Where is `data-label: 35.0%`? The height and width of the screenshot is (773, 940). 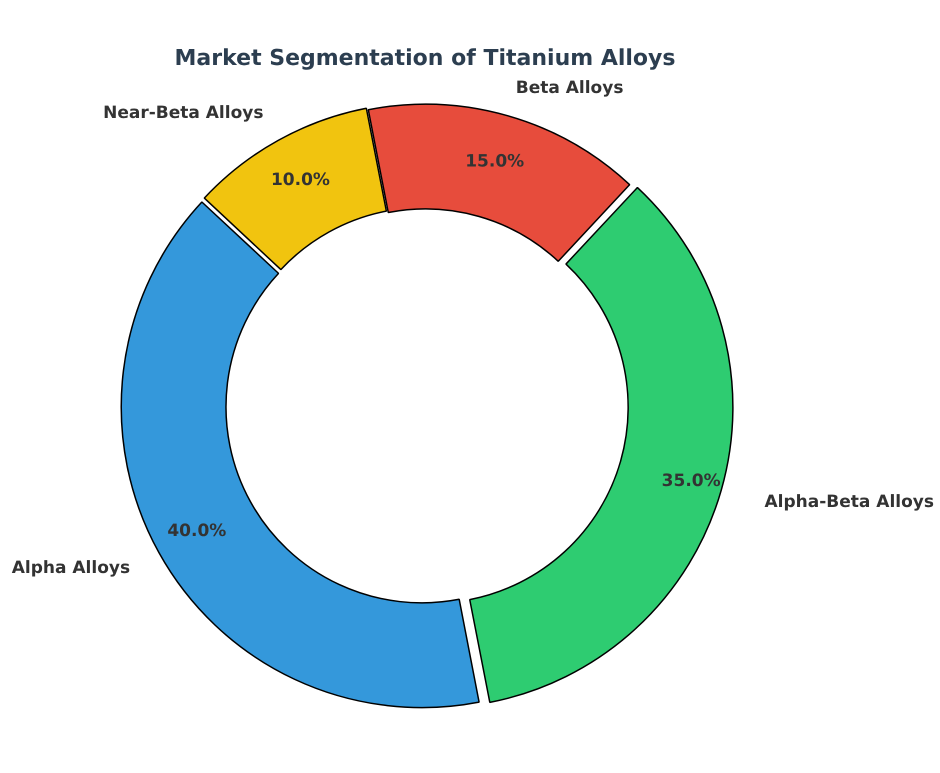
data-label: 35.0% is located at coordinates (691, 480).